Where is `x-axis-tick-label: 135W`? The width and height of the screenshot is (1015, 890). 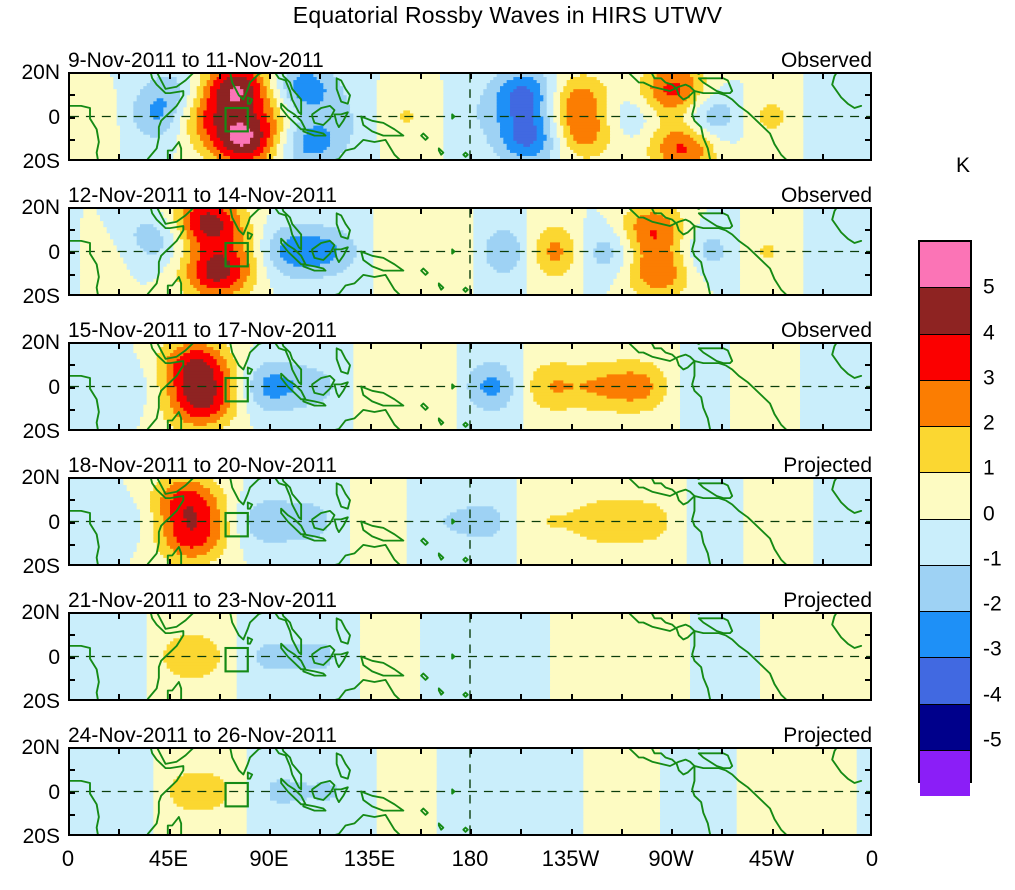 x-axis-tick-label: 135W is located at coordinates (570, 858).